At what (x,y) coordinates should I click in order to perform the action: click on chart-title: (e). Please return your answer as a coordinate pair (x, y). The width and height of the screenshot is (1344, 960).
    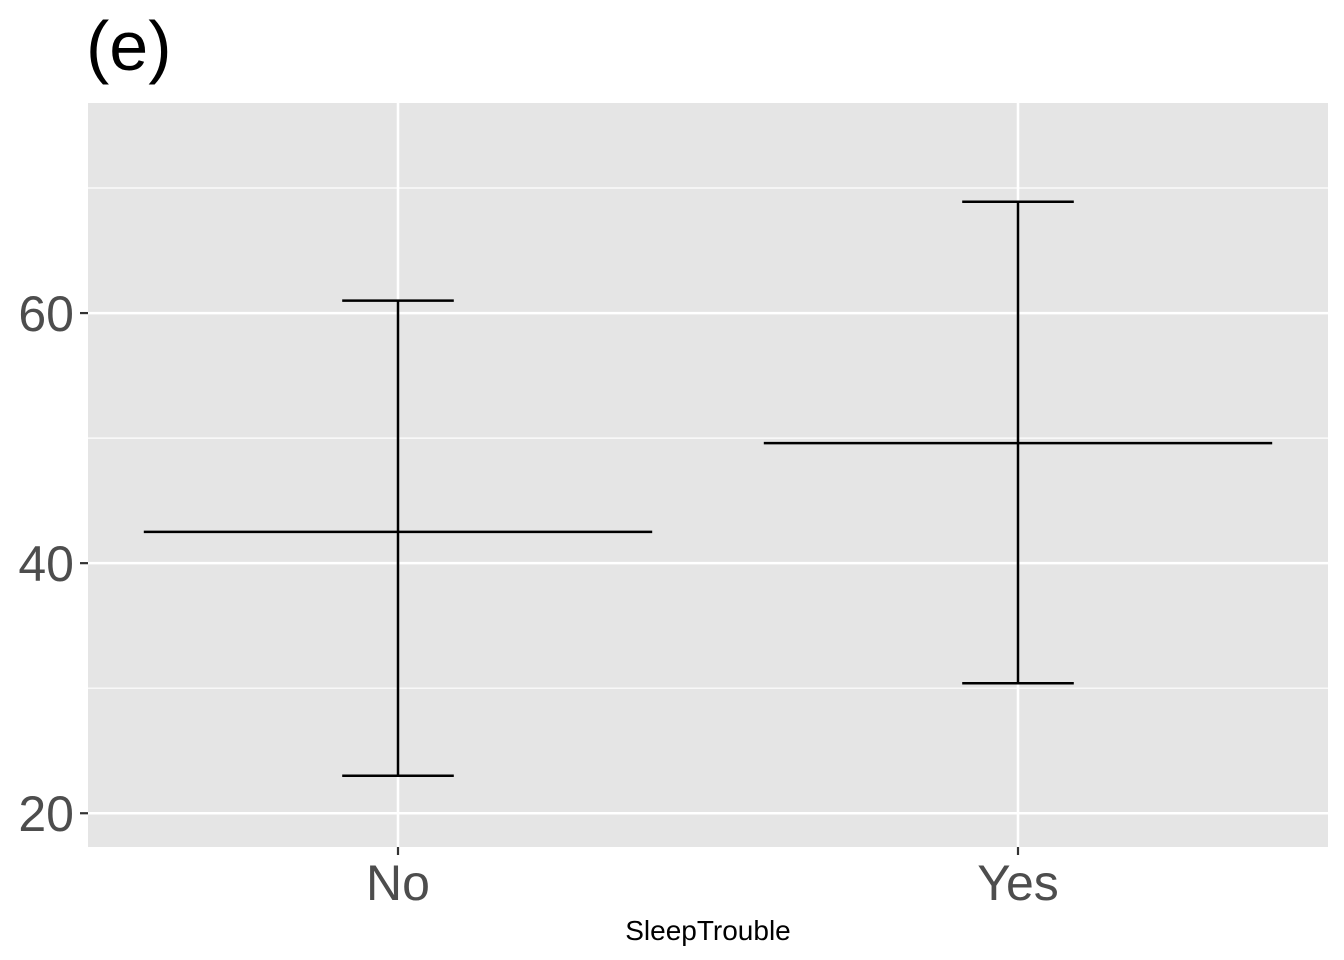
    Looking at the image, I should click on (129, 46).